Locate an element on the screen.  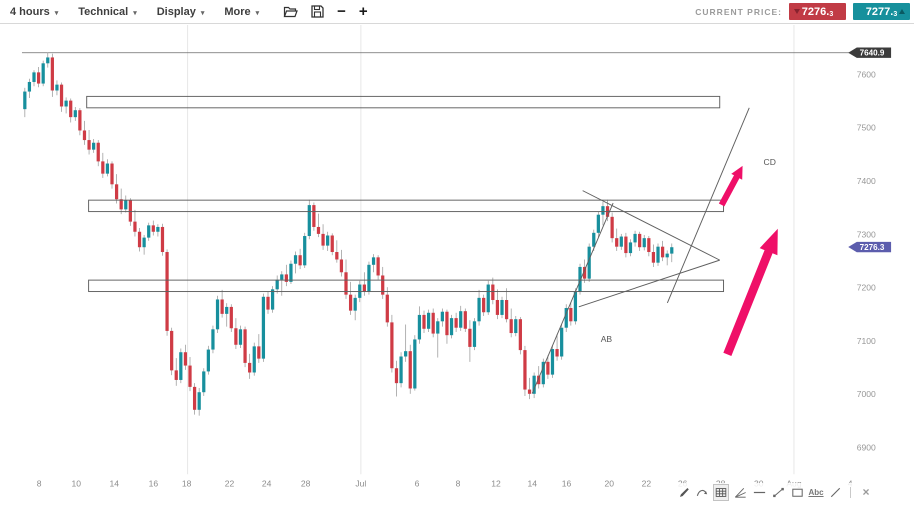
y-axis-label: 7600 is located at coordinates (866, 74).